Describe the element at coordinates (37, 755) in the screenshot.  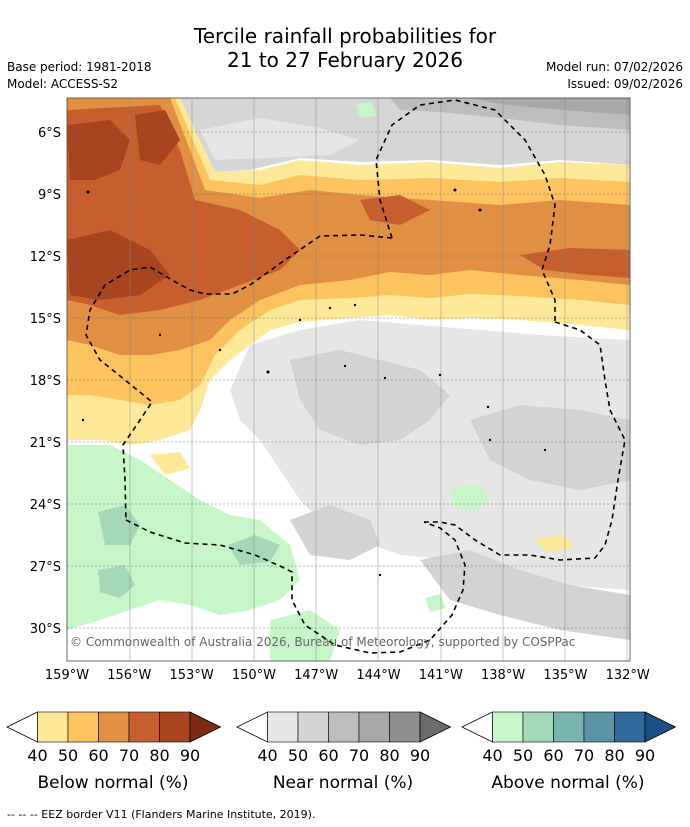
I see `below-legend-tick: 40` at that location.